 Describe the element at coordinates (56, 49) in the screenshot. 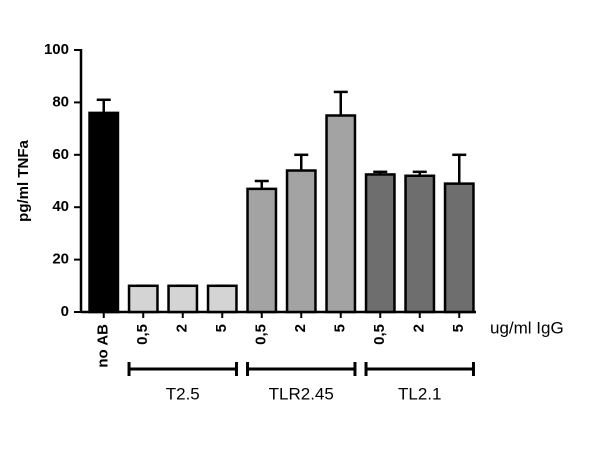

I see `y-tick-label: 100` at that location.